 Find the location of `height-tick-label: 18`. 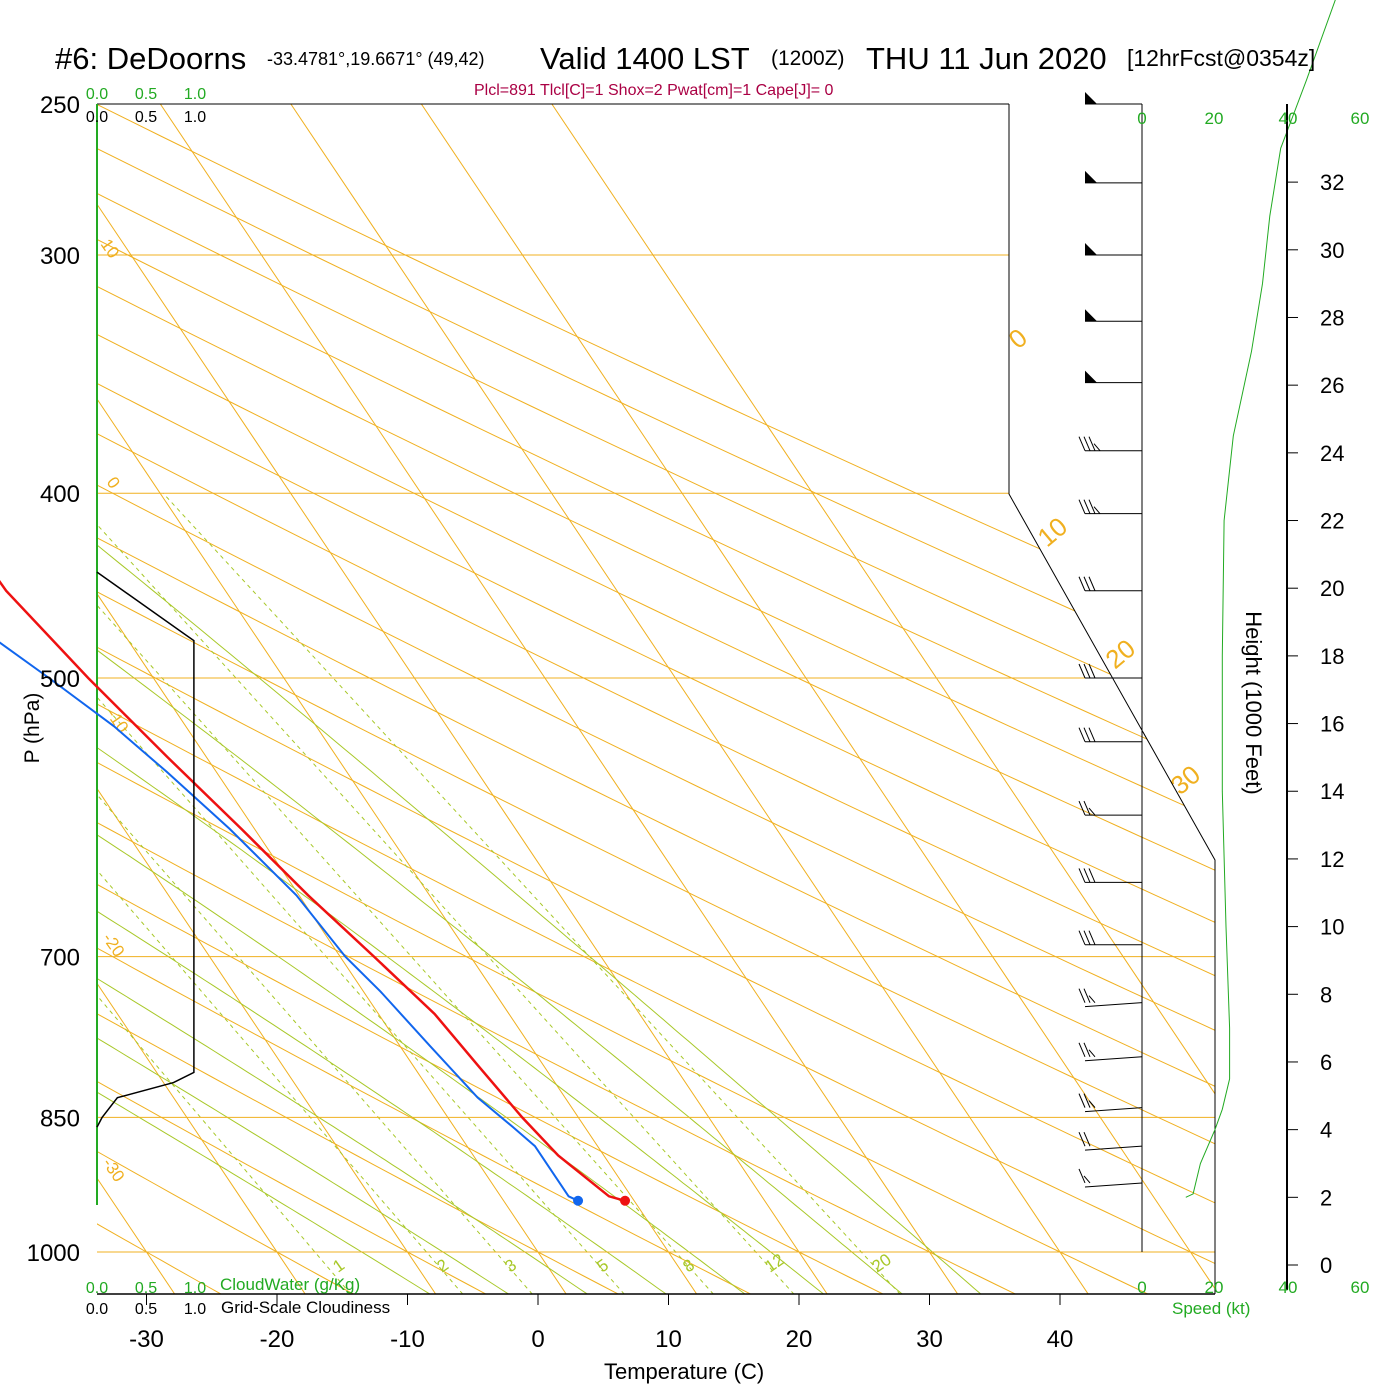

height-tick-label: 18 is located at coordinates (1332, 656).